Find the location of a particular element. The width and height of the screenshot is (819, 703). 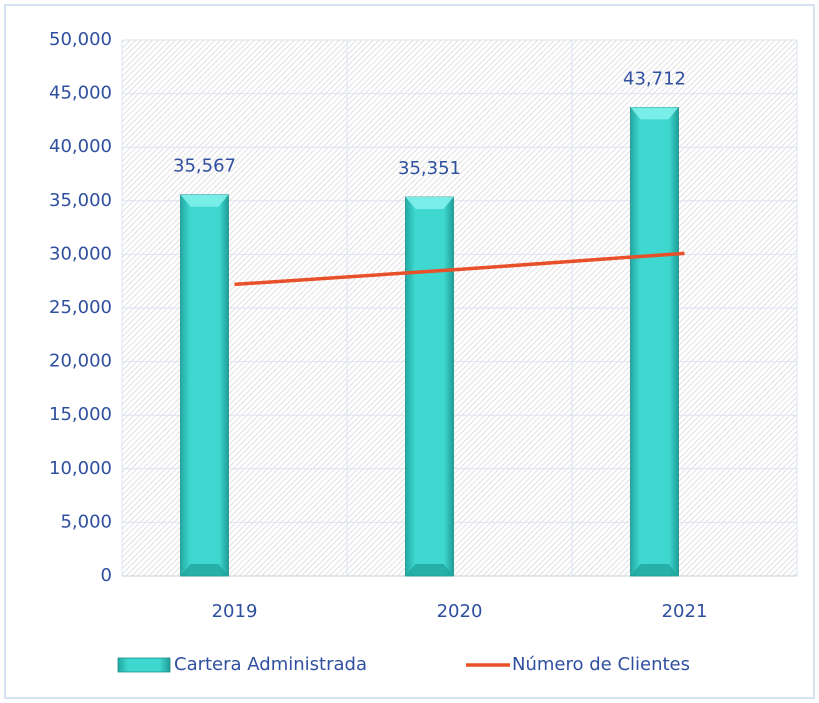

legend-label: Número de Clientes is located at coordinates (601, 664).